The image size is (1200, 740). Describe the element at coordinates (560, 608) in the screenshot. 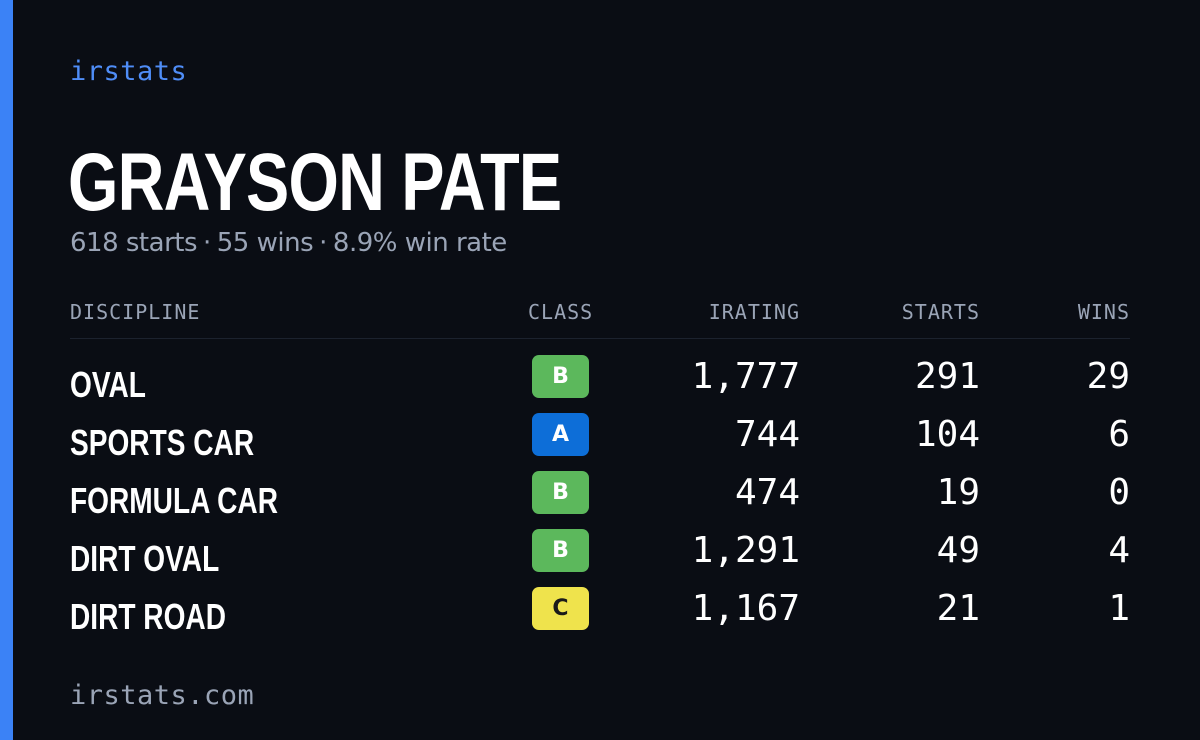

I see `class-badge: C` at that location.